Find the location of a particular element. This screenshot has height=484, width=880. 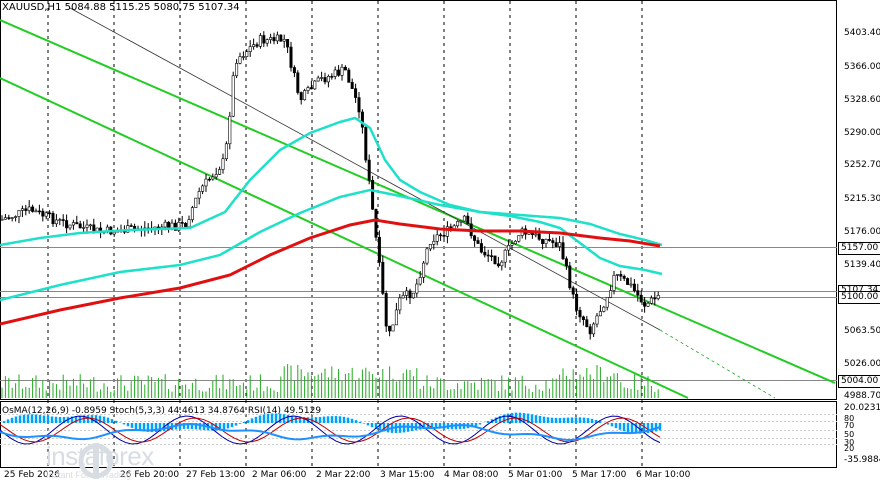

time-tick: 2 Mar 06:00 is located at coordinates (279, 475).